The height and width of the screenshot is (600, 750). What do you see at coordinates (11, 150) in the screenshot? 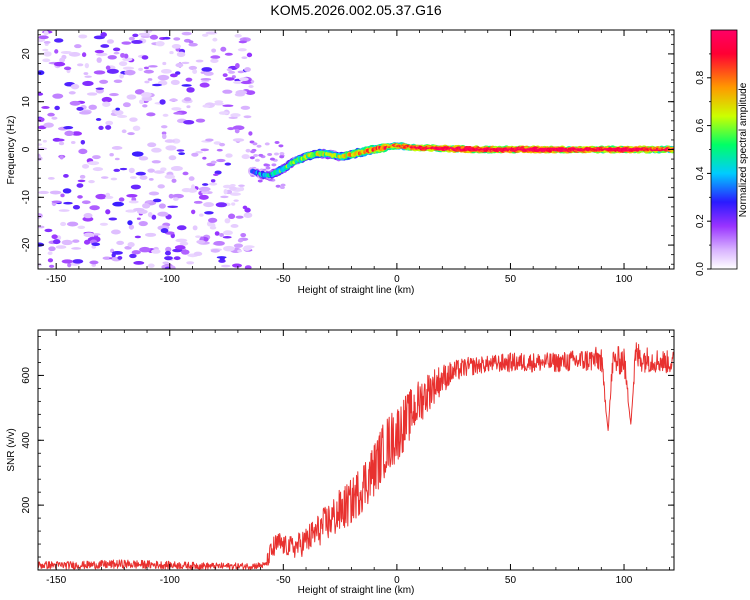
I see `spectrogram-y-label: Frequency (Hz)` at bounding box center [11, 150].